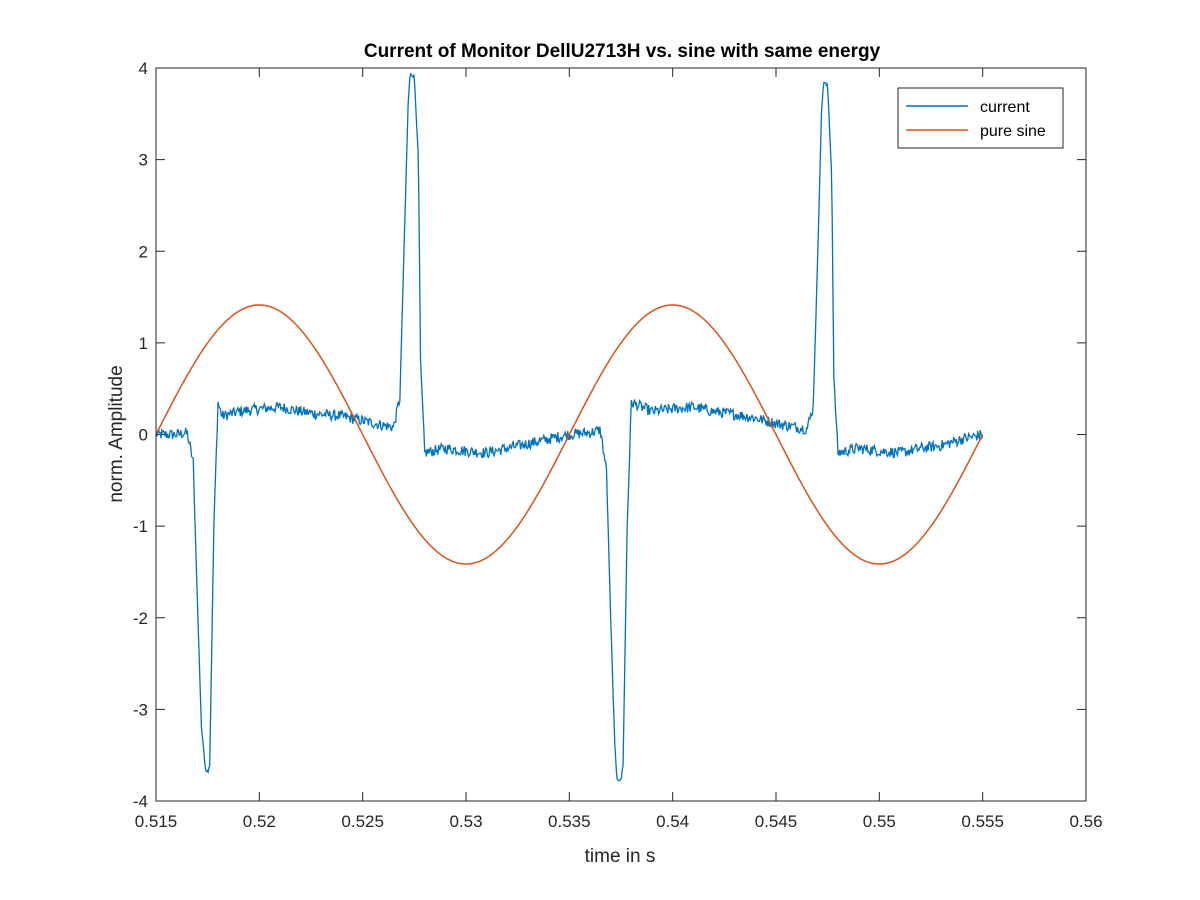 The width and height of the screenshot is (1200, 900). I want to click on legend-box, so click(980, 118).